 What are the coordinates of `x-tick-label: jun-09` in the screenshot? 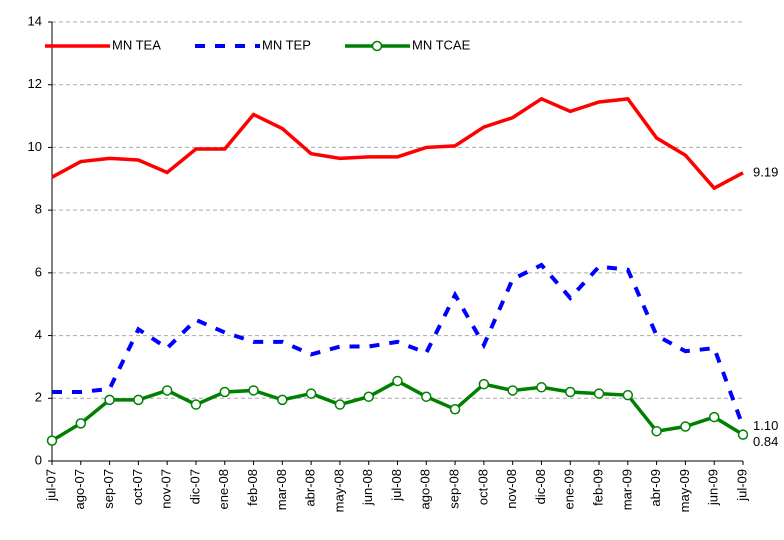 It's located at (713, 487).